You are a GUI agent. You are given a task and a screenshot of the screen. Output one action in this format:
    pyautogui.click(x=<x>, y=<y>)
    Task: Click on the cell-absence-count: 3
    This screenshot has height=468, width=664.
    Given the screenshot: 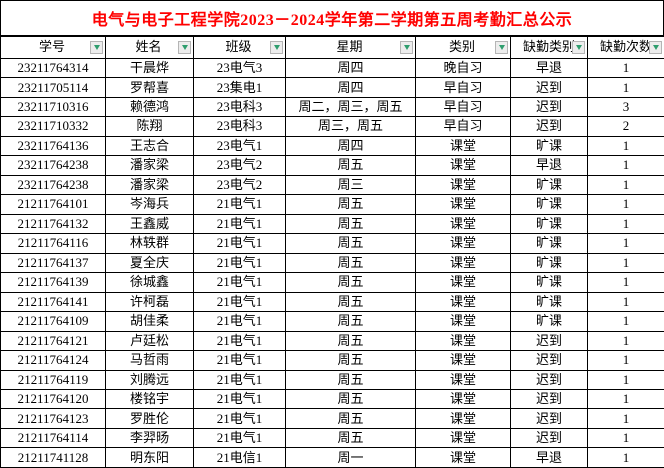 What is the action you would take?
    pyautogui.click(x=625, y=107)
    